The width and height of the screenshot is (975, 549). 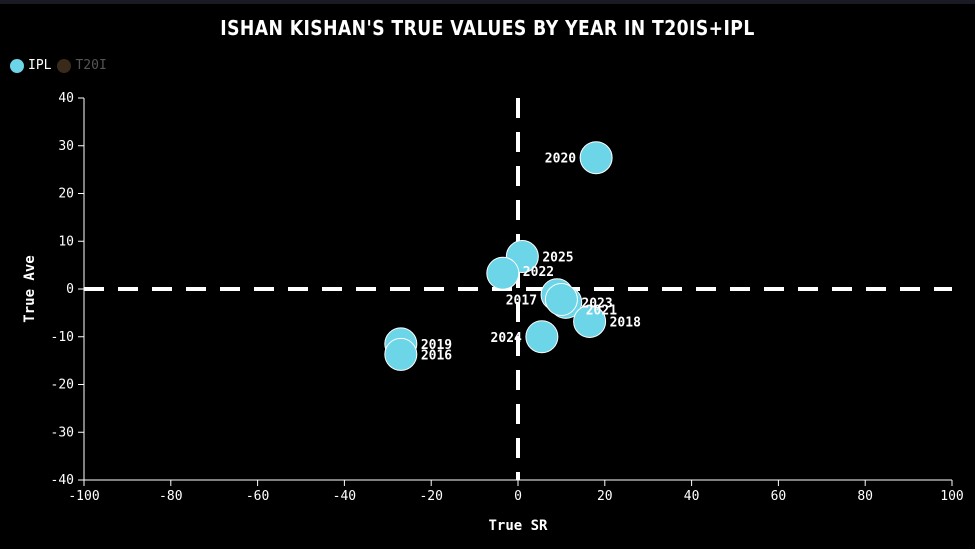 I want to click on point-label-2018: 2018, so click(x=625, y=322).